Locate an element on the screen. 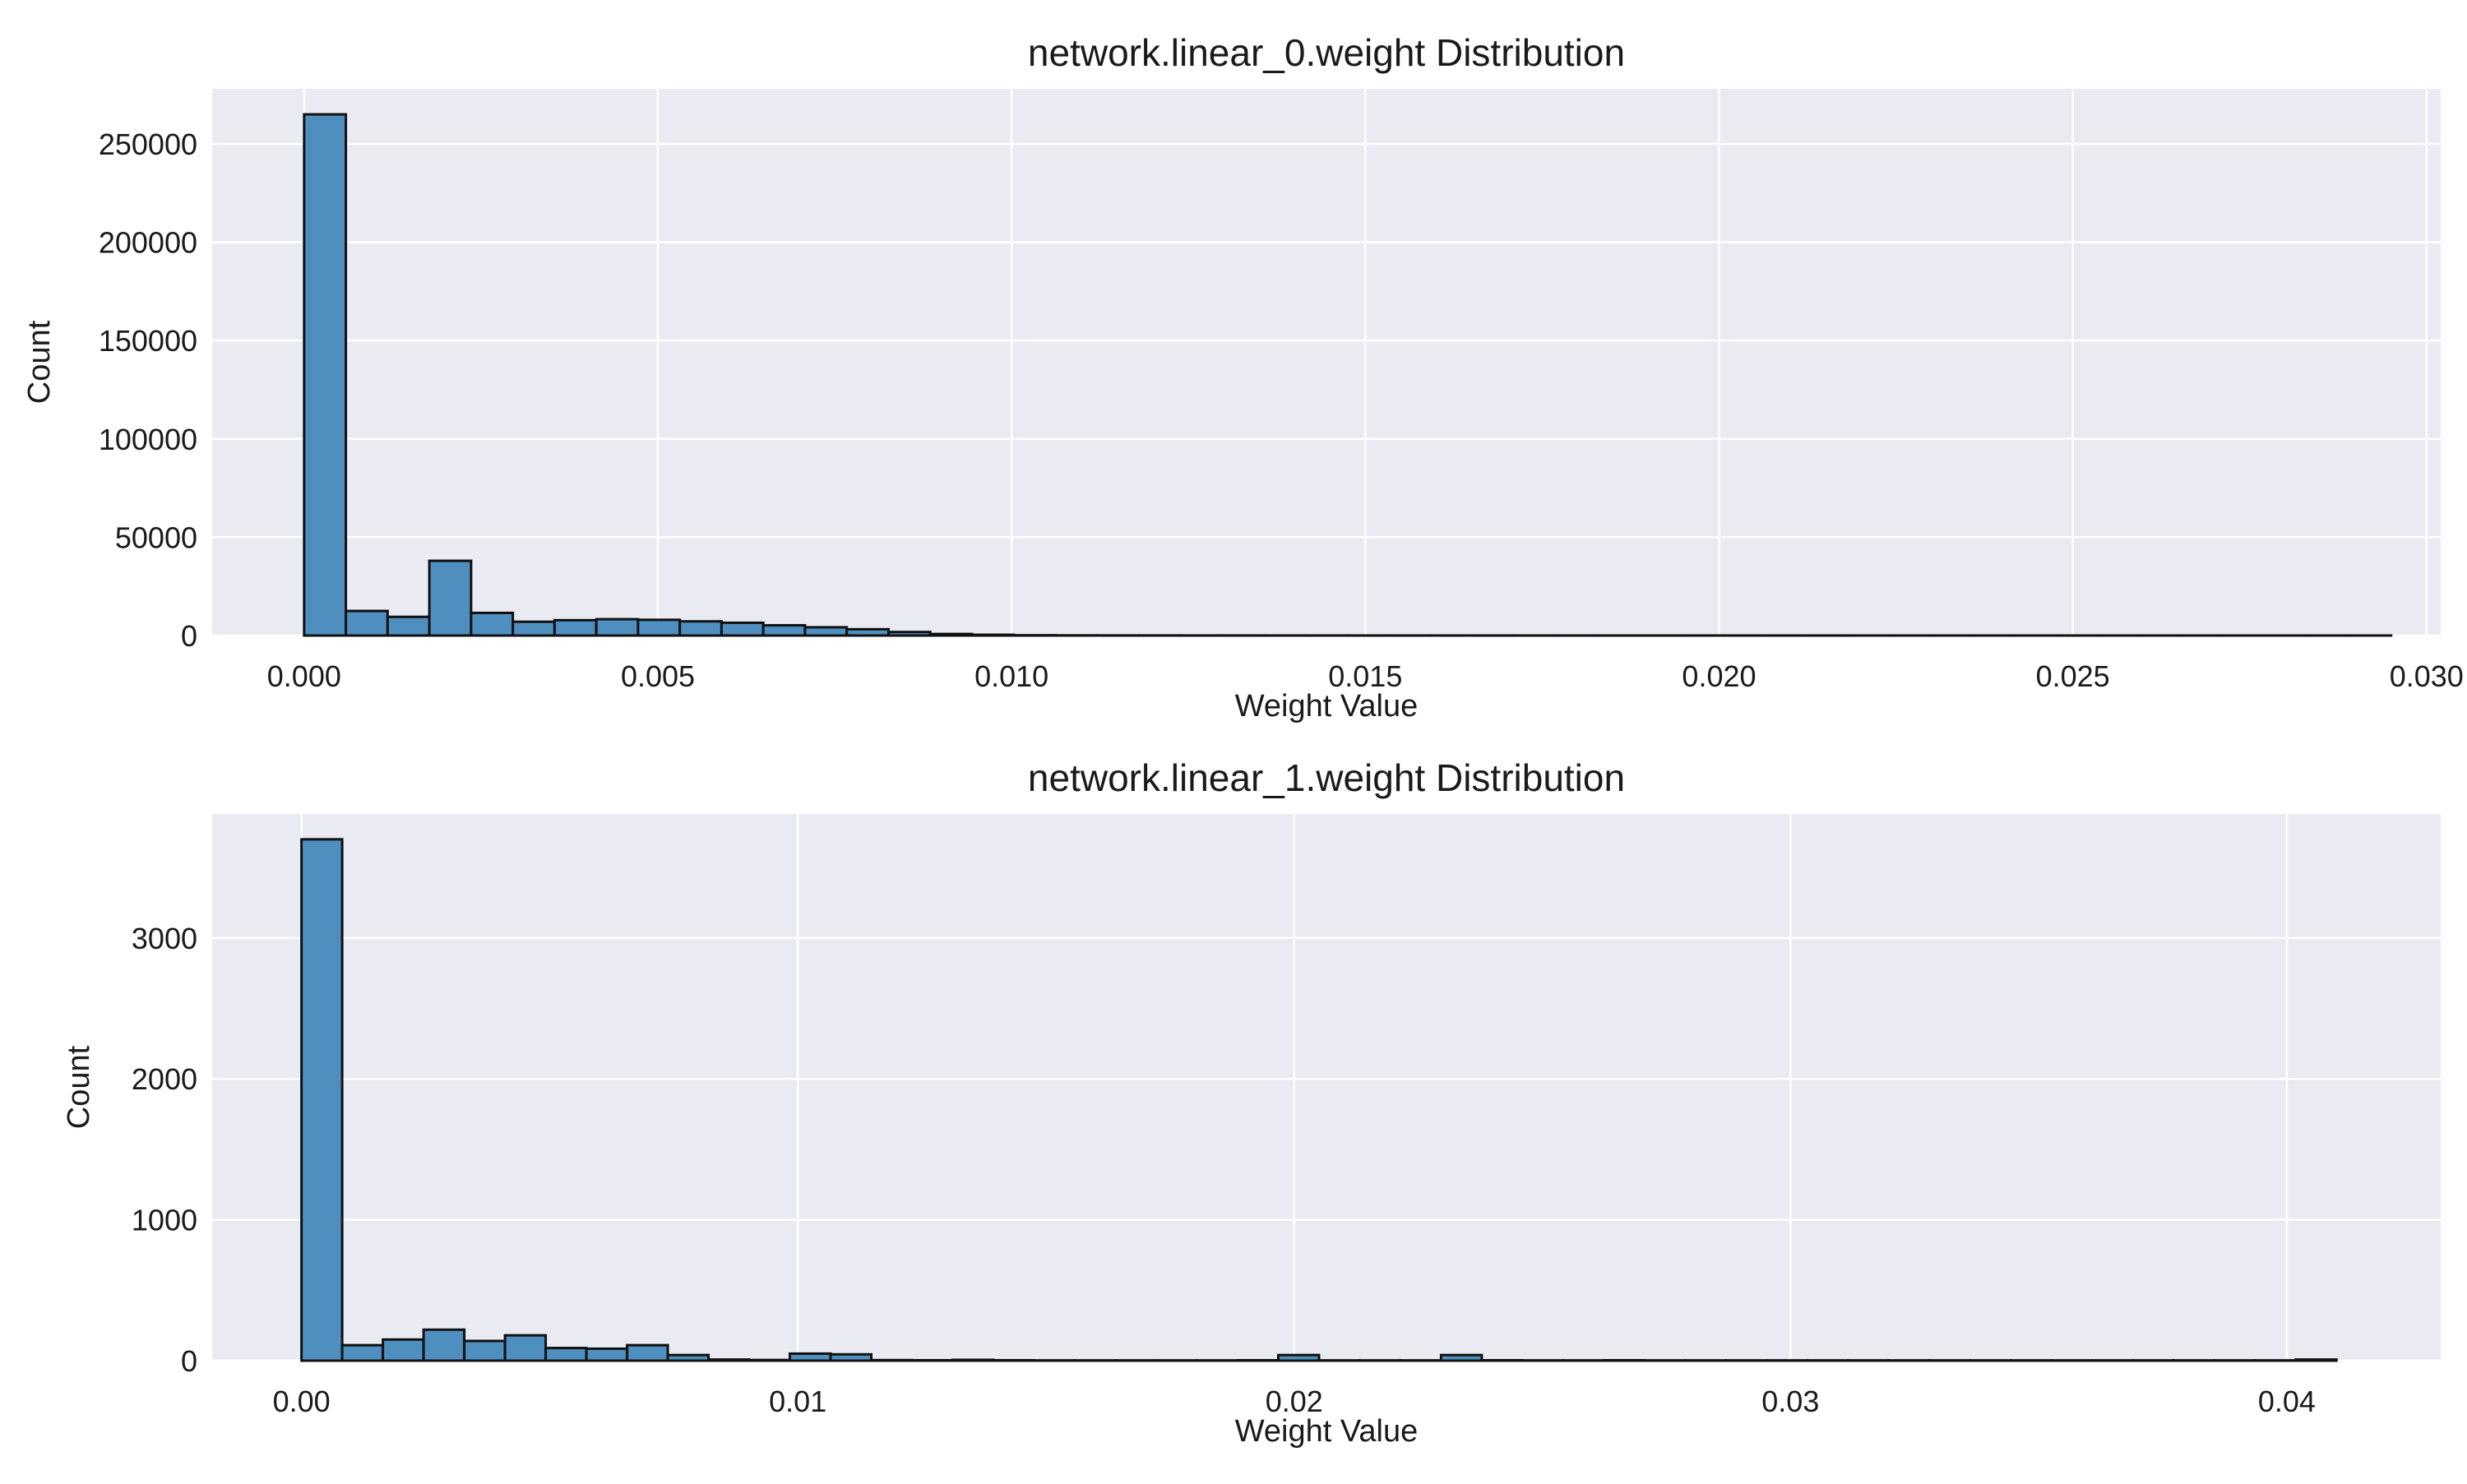  y-tick-label: 250000 is located at coordinates (148, 144).